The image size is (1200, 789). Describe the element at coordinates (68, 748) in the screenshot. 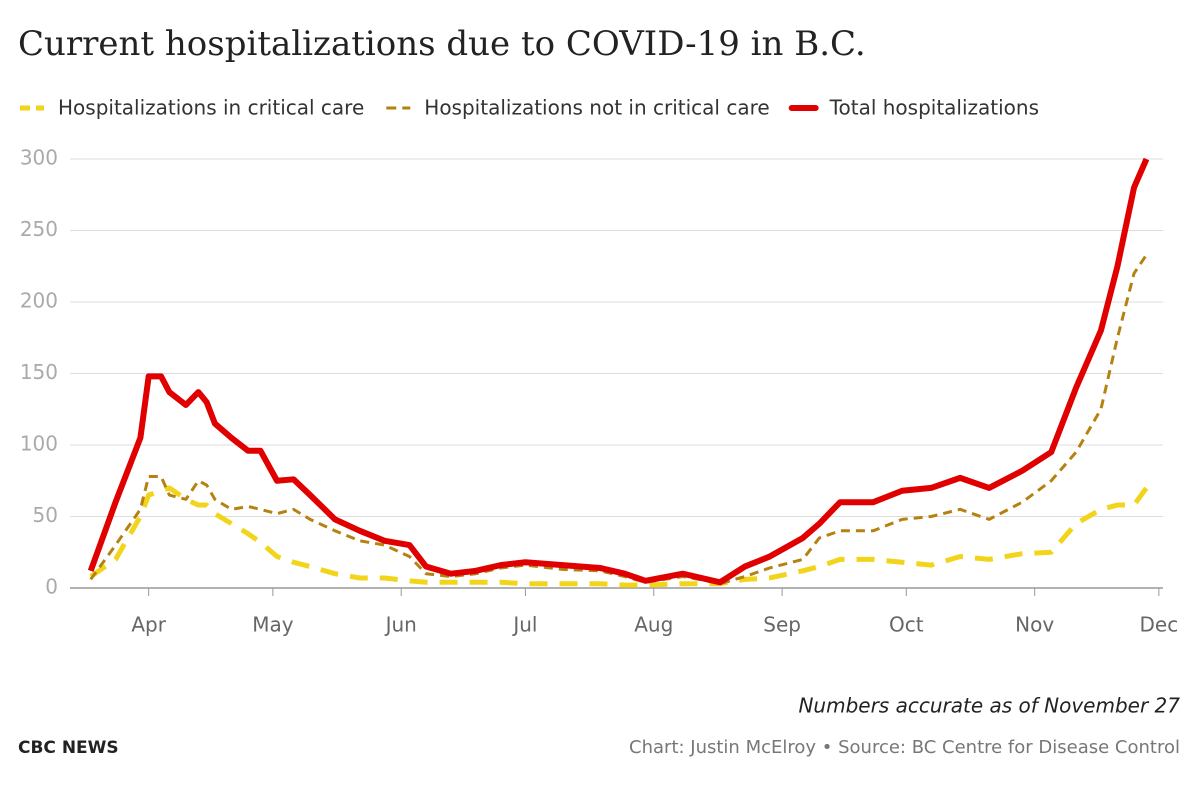

I see `brand: CBC NEWS` at that location.